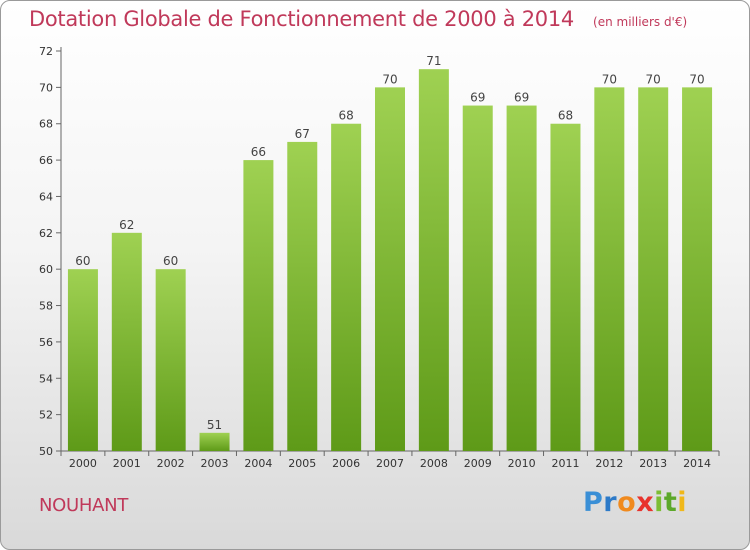 The width and height of the screenshot is (750, 550). What do you see at coordinates (46, 415) in the screenshot?
I see `y-tick-label: 52` at bounding box center [46, 415].